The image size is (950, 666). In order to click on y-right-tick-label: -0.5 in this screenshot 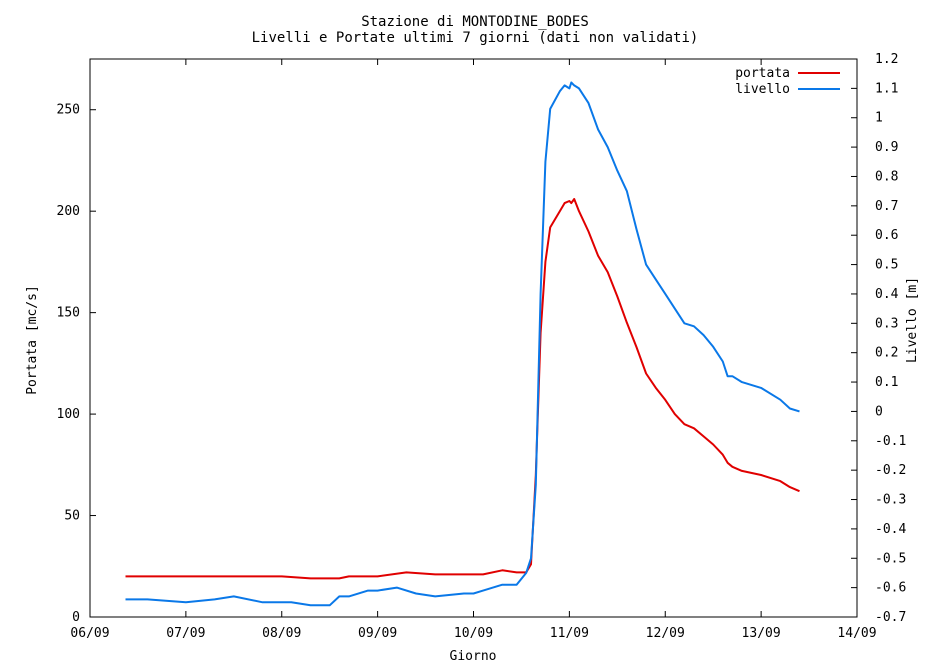, I will do `click(890, 558)`.